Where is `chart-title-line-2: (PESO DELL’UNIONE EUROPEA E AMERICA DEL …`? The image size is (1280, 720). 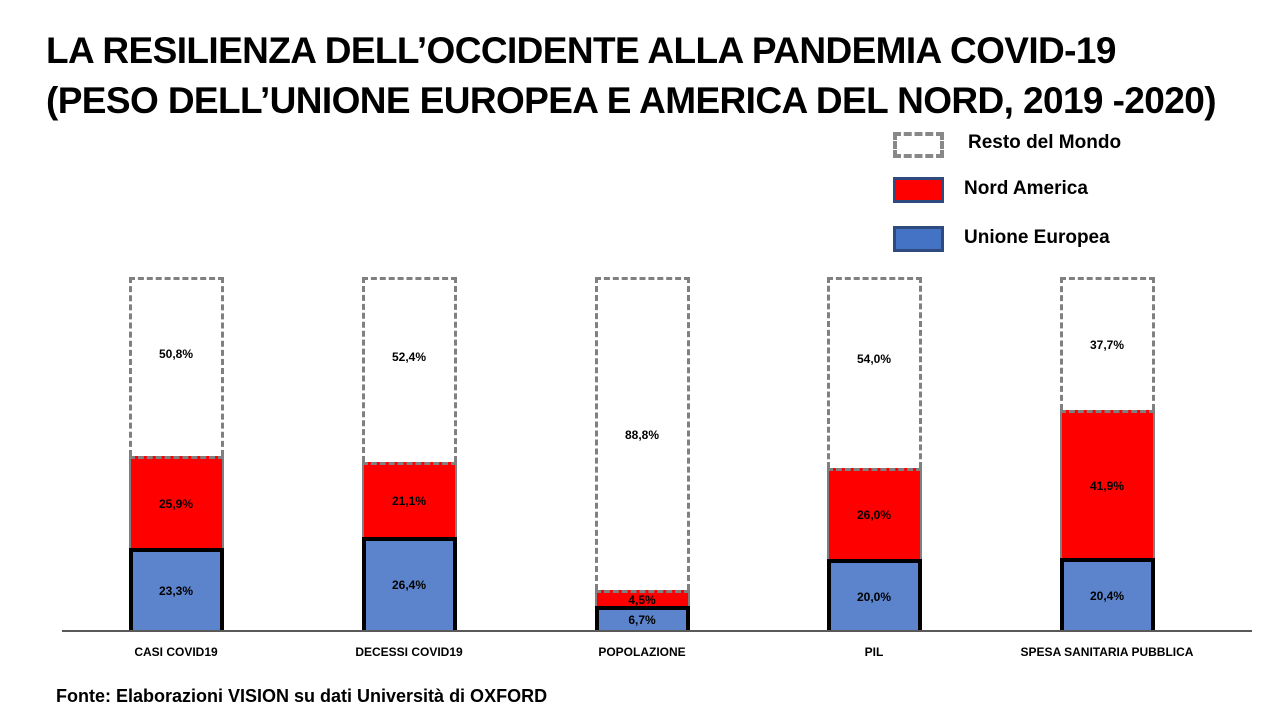 chart-title-line-2: (PESO DELL’UNIONE EUROPEA E AMERICA DEL … is located at coordinates (631, 100).